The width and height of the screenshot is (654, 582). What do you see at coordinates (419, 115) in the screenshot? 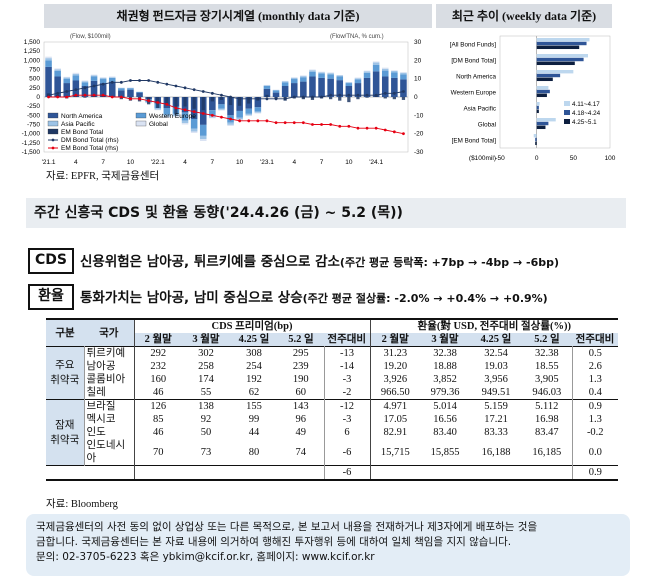
I see `right-tick-label: -10` at bounding box center [419, 115].